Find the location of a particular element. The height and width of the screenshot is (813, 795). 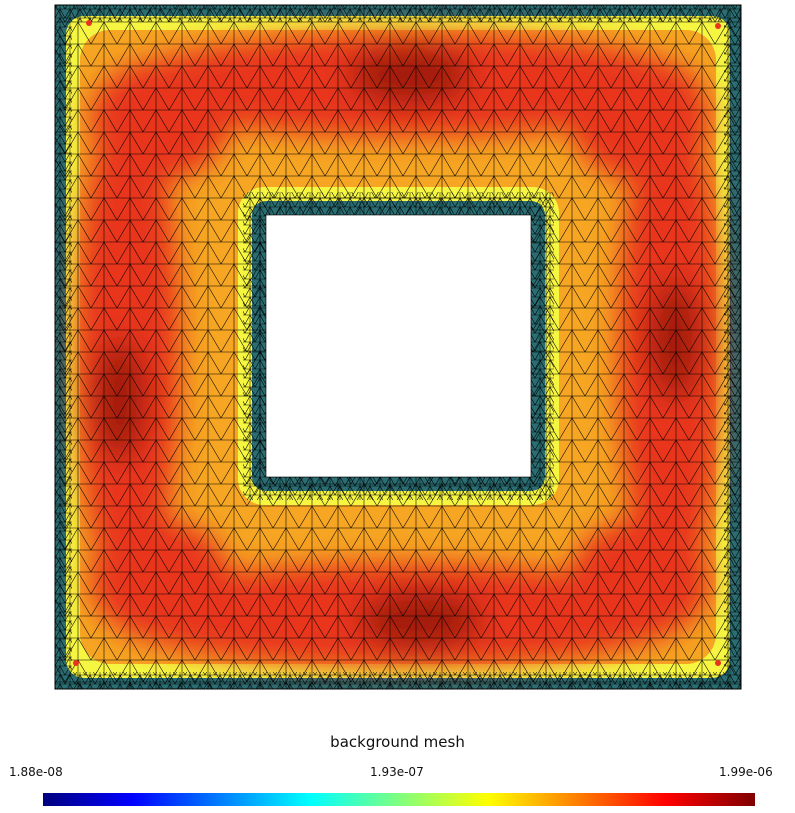

inner-hole is located at coordinates (398, 346).